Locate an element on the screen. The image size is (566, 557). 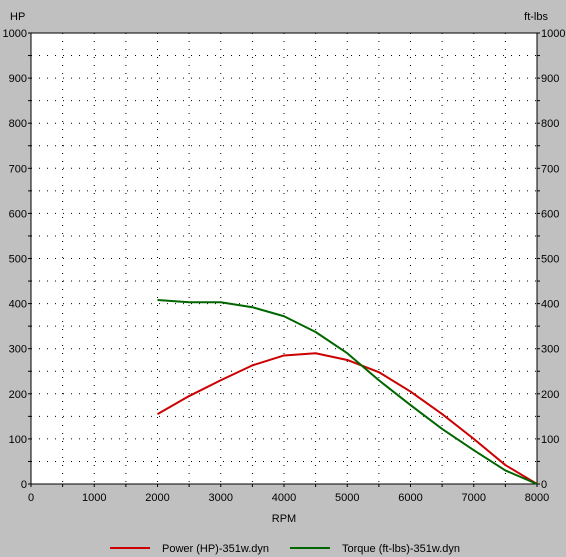
y-right-tick-label: 400 is located at coordinates (550, 305).